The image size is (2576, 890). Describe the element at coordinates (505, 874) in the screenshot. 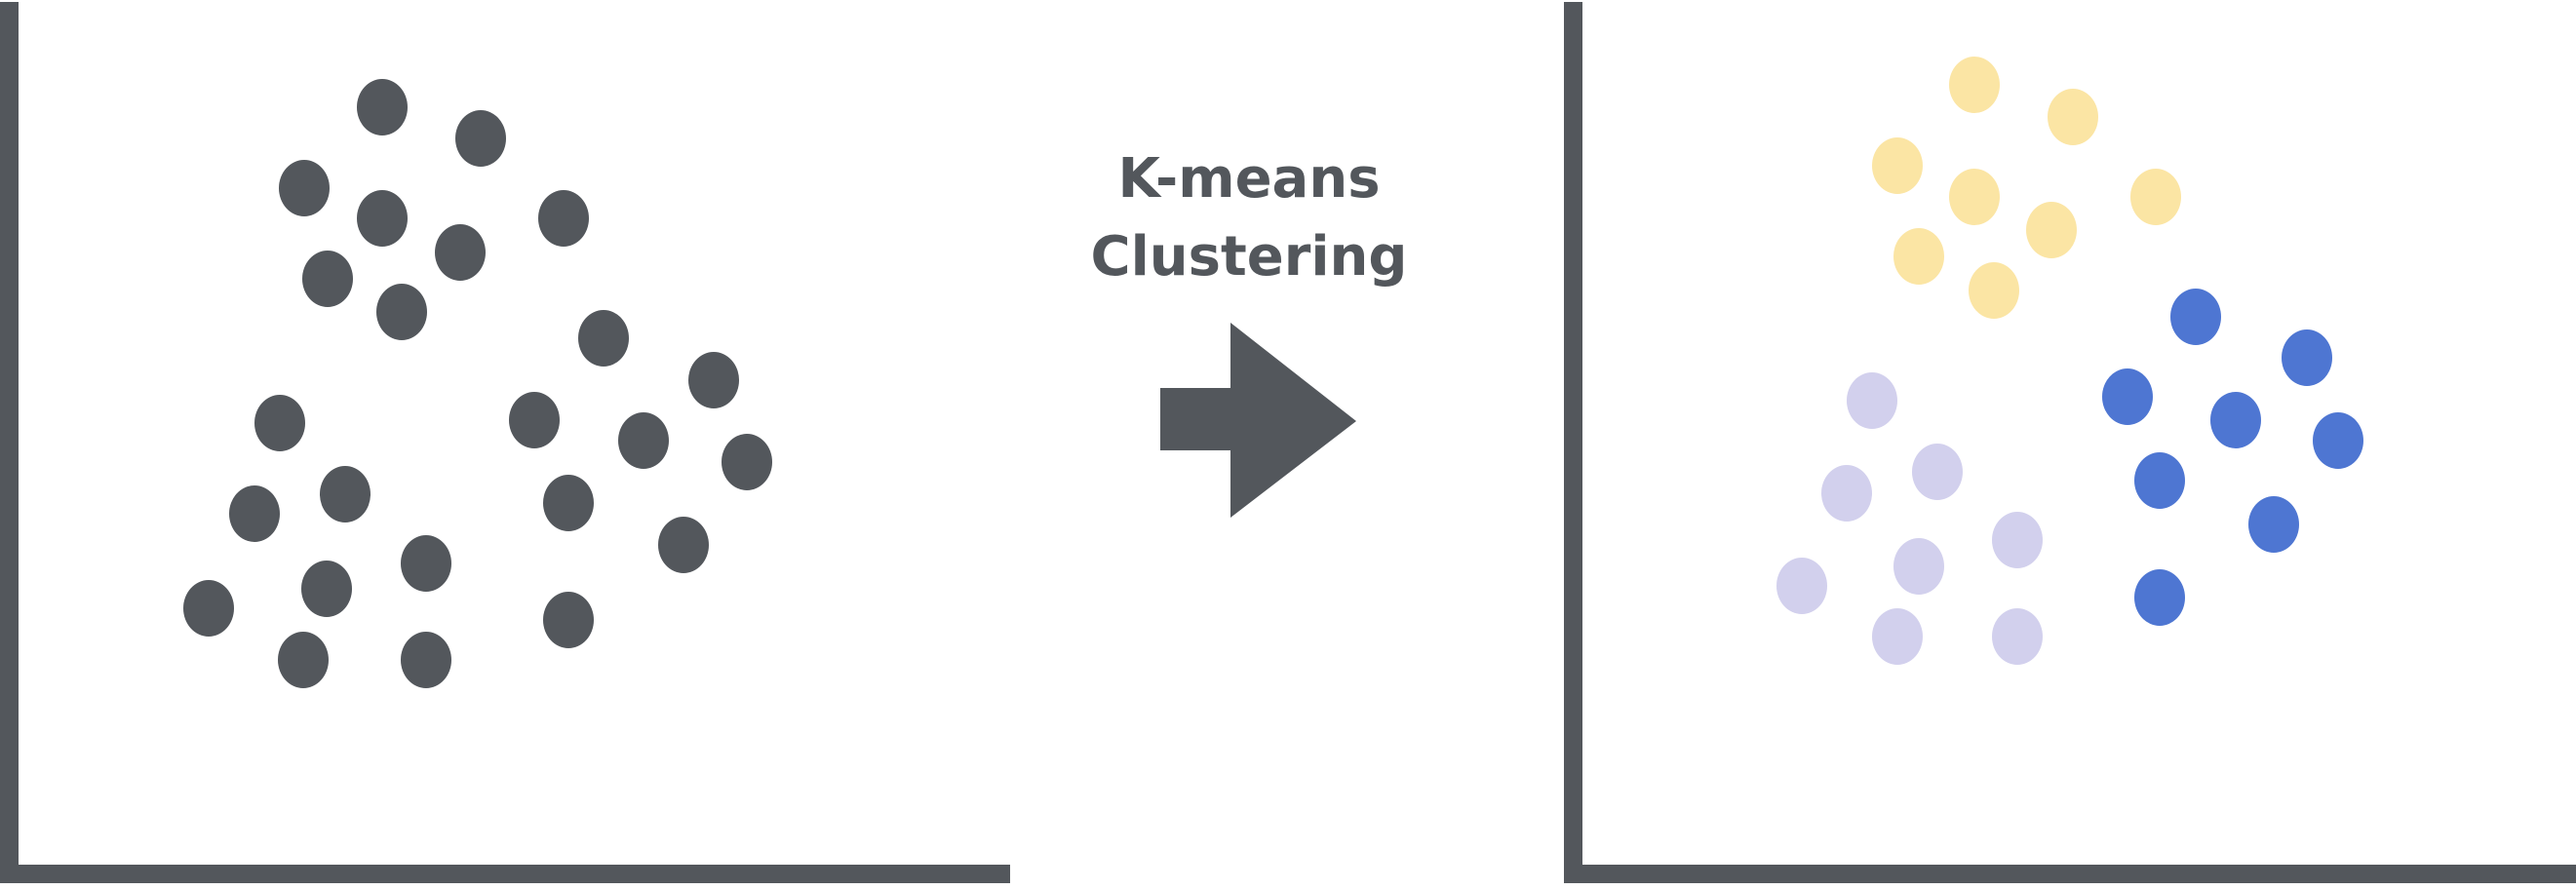

I see `before-x-axis` at that location.